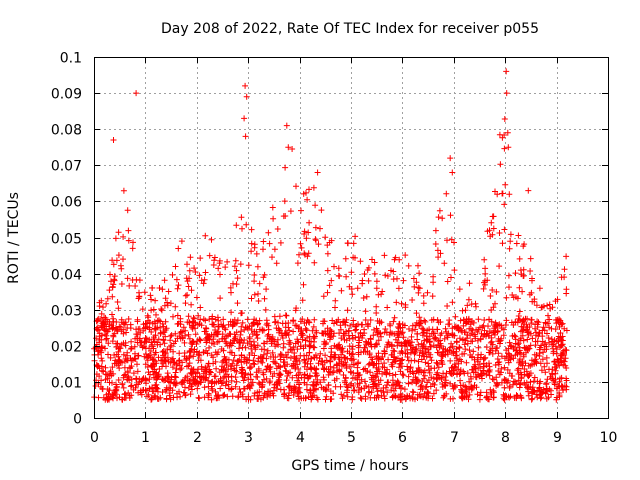  Describe the element at coordinates (71, 59) in the screenshot. I see `y-tick-label: 0.1` at that location.